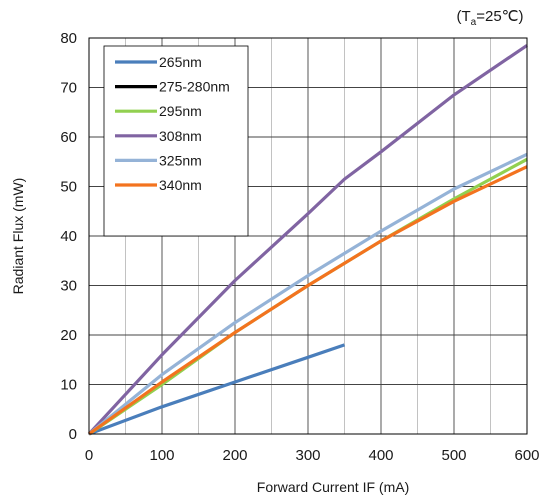  I want to click on x-tick-label: 600, so click(526, 455).